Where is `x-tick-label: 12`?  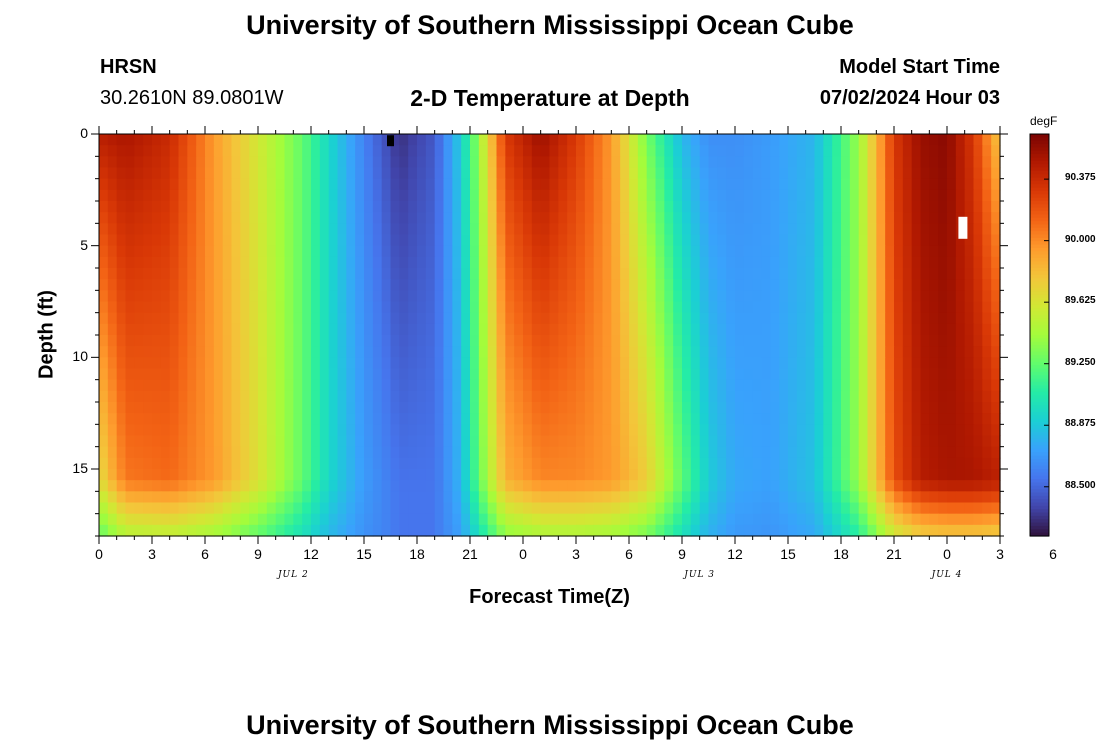
x-tick-label: 12 is located at coordinates (311, 554).